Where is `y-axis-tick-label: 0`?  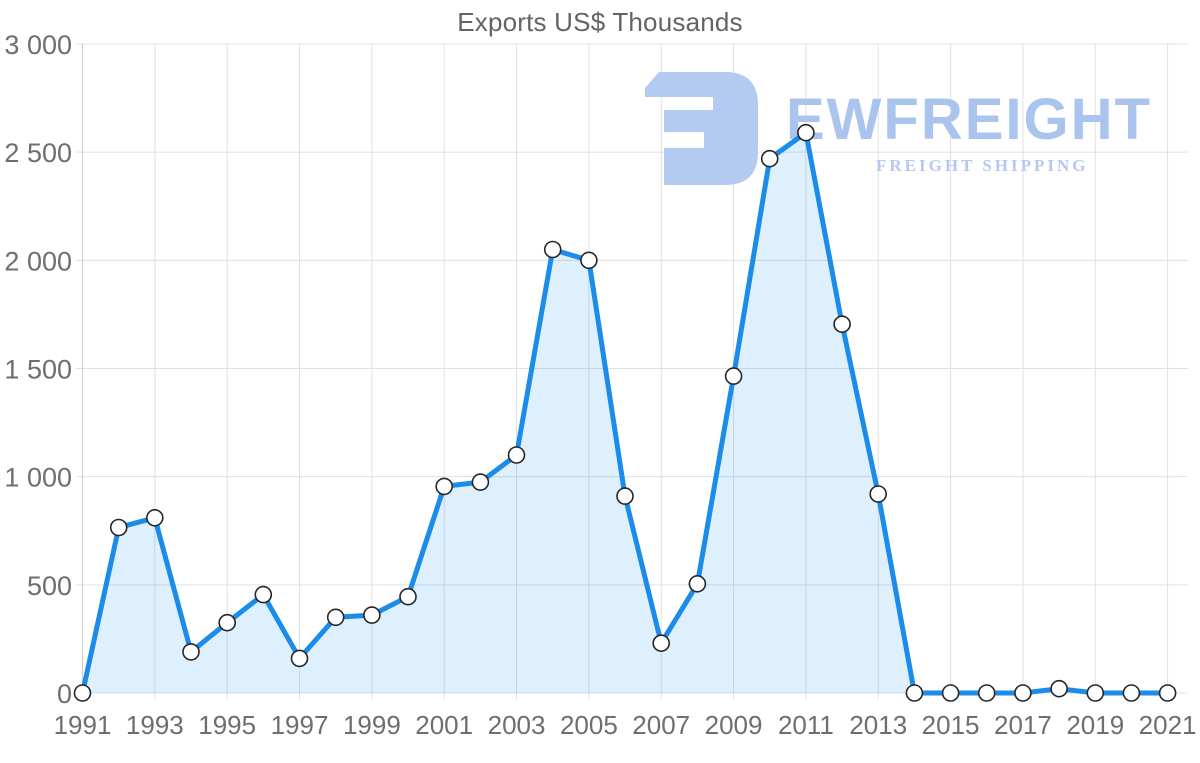 y-axis-tick-label: 0 is located at coordinates (64, 694).